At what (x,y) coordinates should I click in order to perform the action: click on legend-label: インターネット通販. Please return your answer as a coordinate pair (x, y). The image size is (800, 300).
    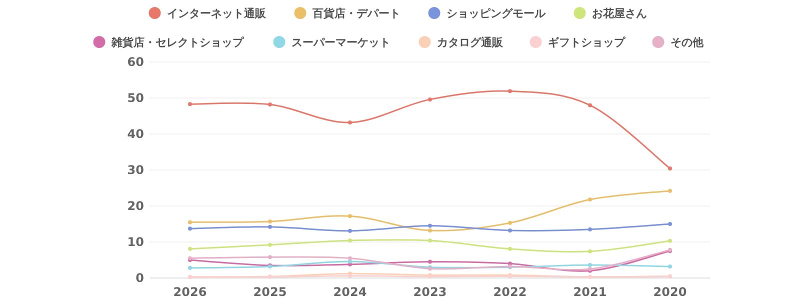
    Looking at the image, I should click on (216, 13).